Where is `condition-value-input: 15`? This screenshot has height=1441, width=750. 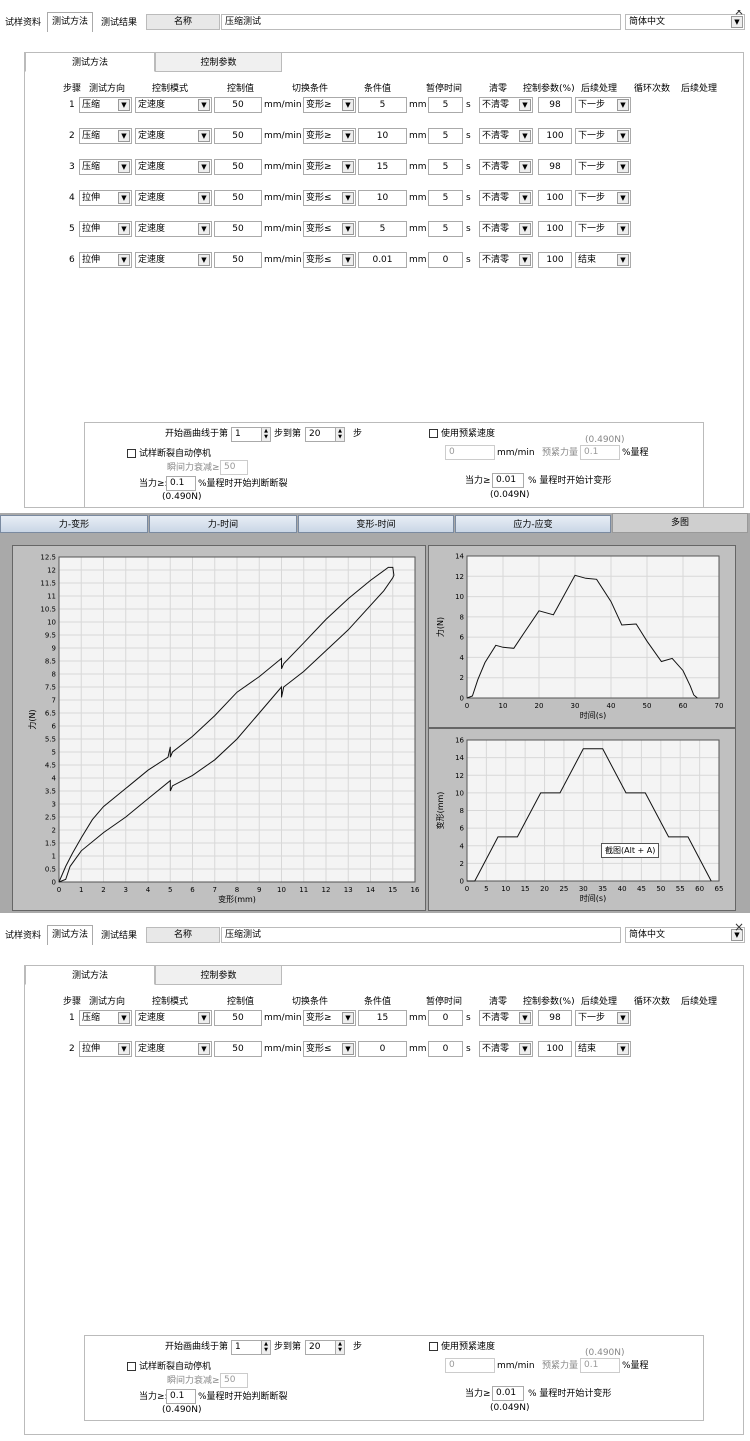
condition-value-input: 15 is located at coordinates (382, 1018).